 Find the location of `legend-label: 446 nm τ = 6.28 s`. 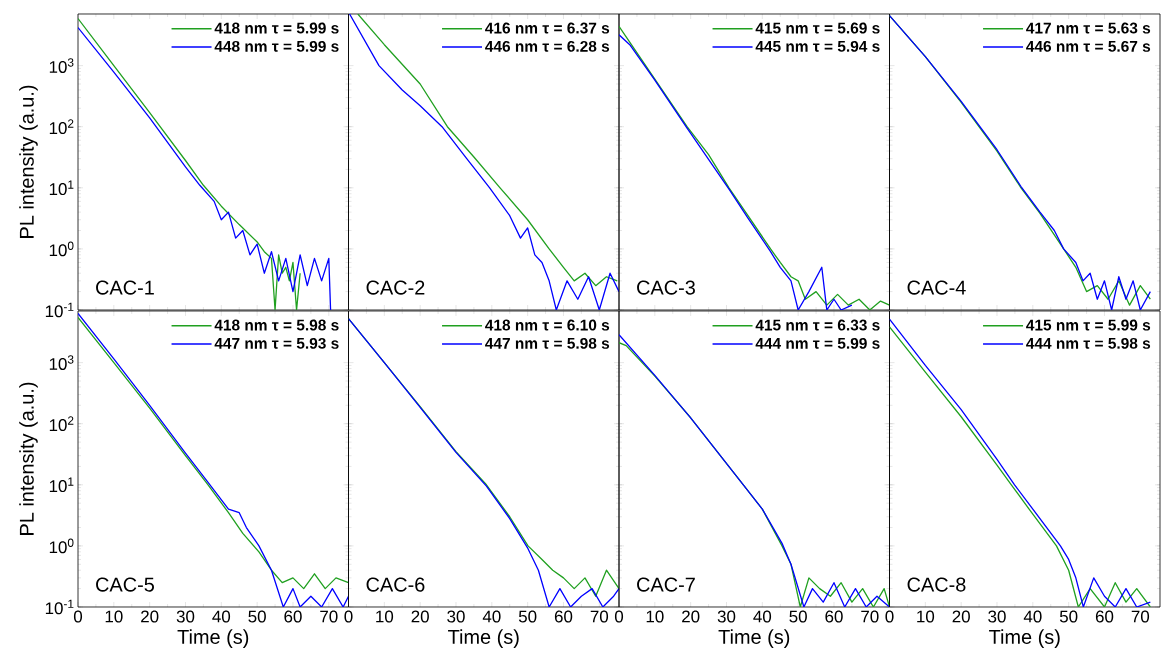

legend-label: 446 nm τ = 6.28 s is located at coordinates (547, 46).